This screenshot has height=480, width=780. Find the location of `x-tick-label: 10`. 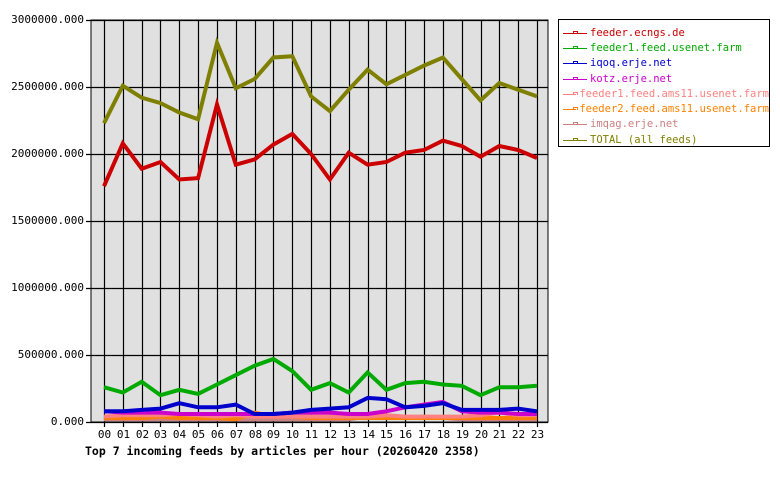

x-tick-label: 10 is located at coordinates (292, 434).